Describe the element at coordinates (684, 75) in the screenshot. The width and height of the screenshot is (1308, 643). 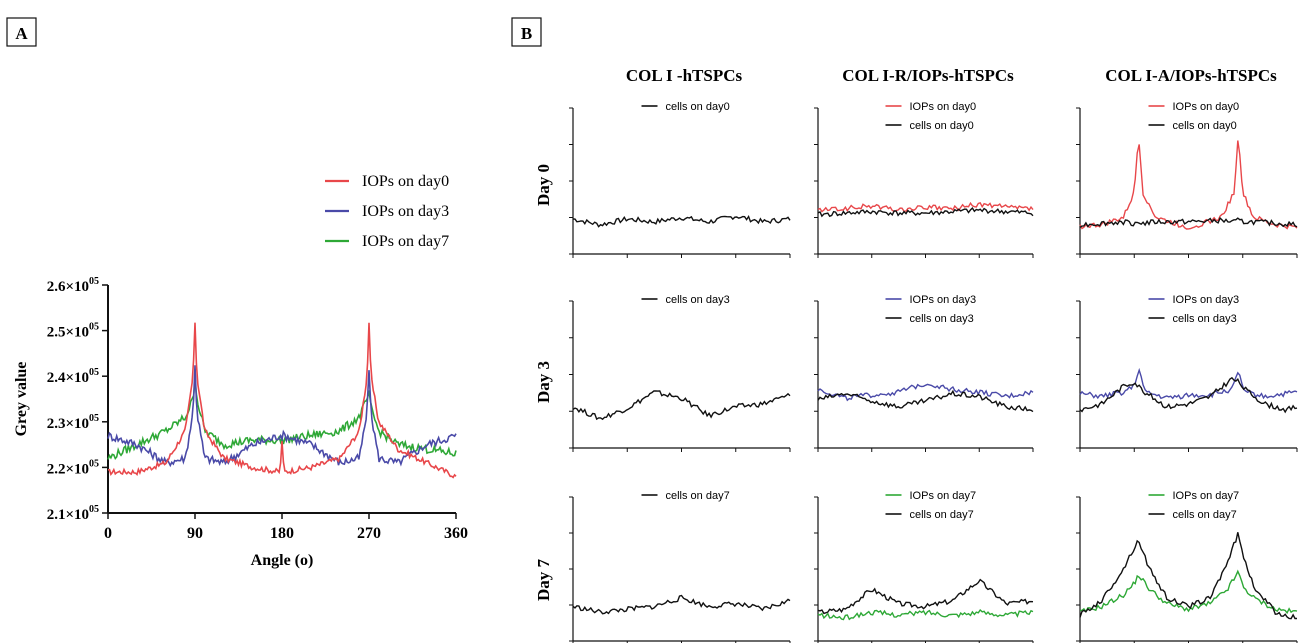
I see `panel-b-column-title-1: COL I -hTSPCs` at that location.